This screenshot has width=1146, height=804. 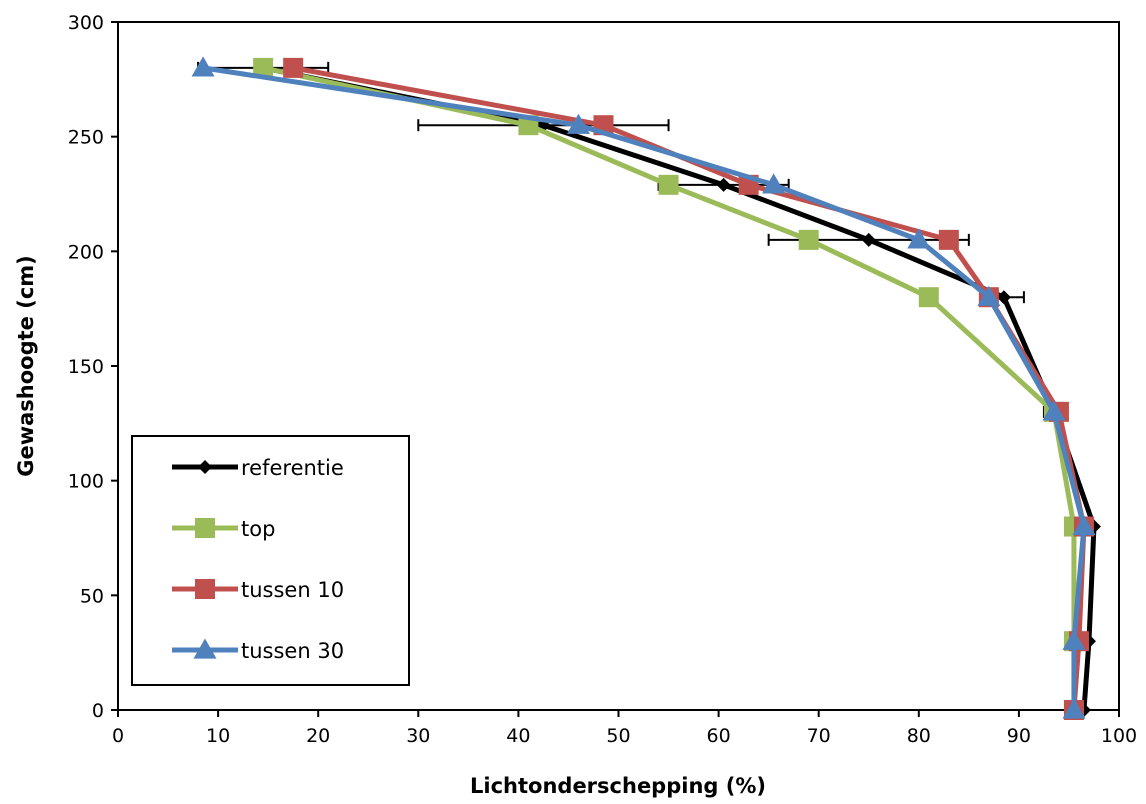 What do you see at coordinates (292, 468) in the screenshot?
I see `legend-label: referentie` at bounding box center [292, 468].